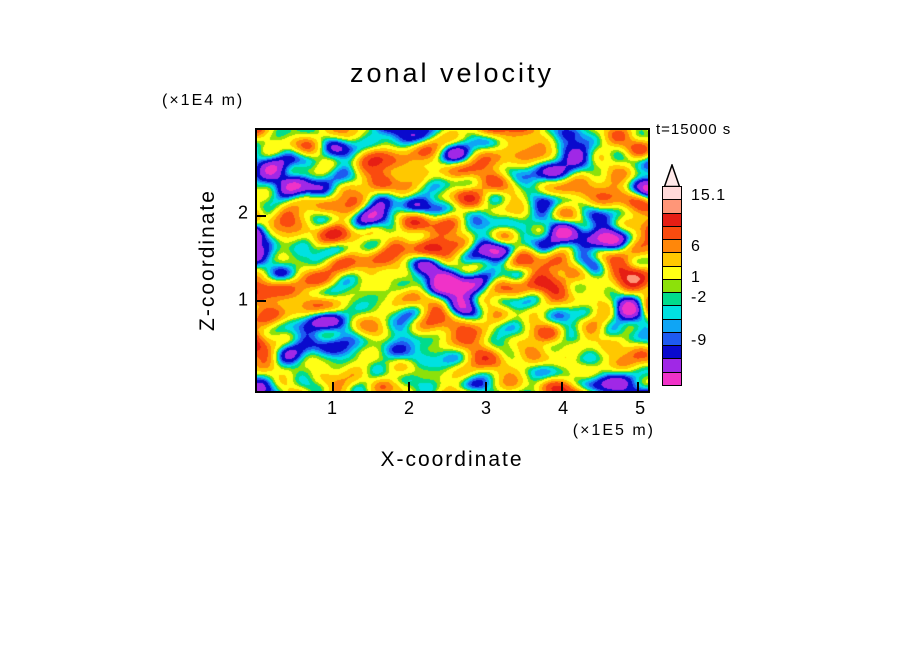  What do you see at coordinates (452, 73) in the screenshot?
I see `chart-title: zonal velocity` at bounding box center [452, 73].